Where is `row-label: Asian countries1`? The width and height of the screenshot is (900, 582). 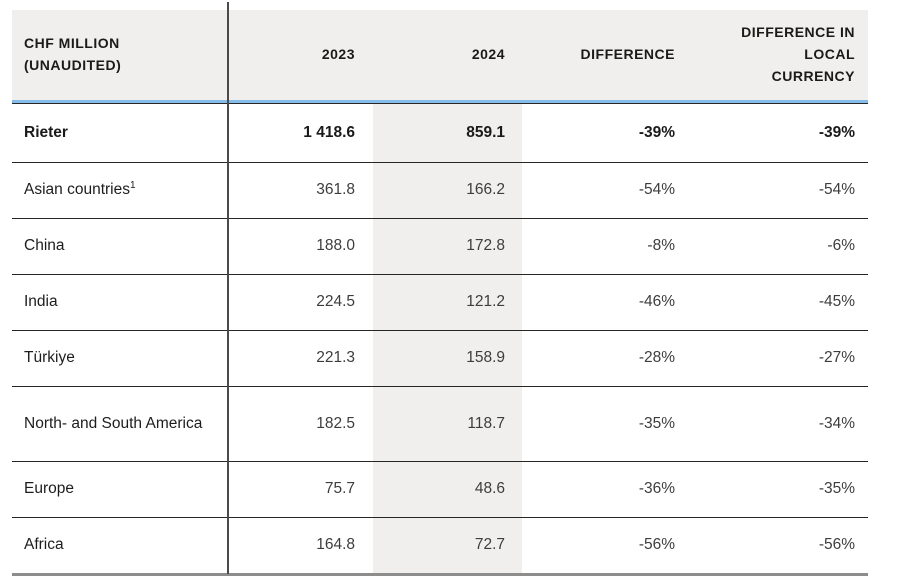 row-label: Asian countries1 is located at coordinates (119, 190).